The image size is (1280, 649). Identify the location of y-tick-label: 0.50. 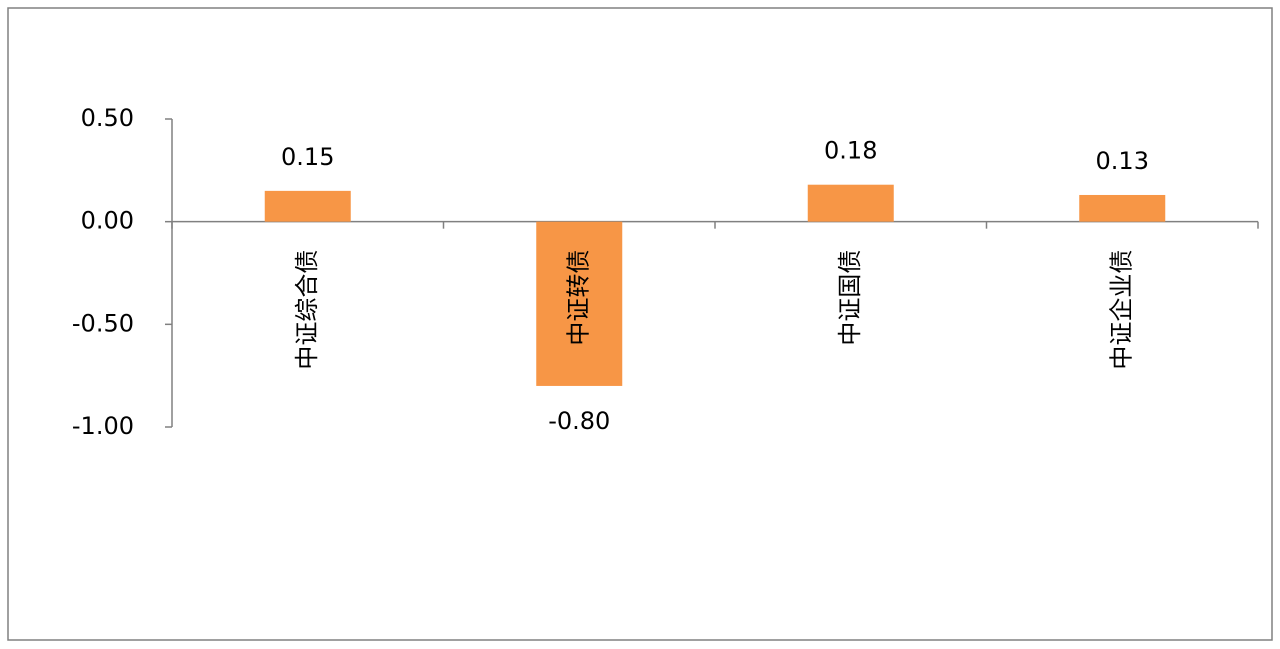
(107, 118).